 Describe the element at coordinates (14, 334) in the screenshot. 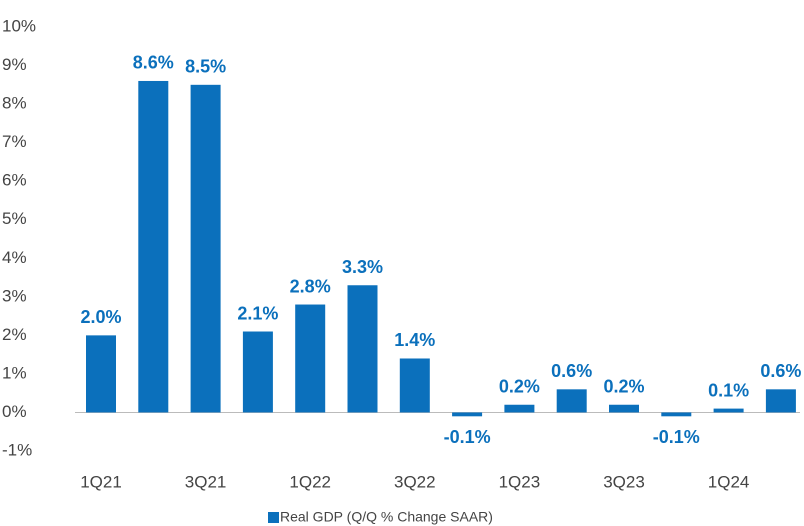

I see `y-tick-label: 2%` at that location.